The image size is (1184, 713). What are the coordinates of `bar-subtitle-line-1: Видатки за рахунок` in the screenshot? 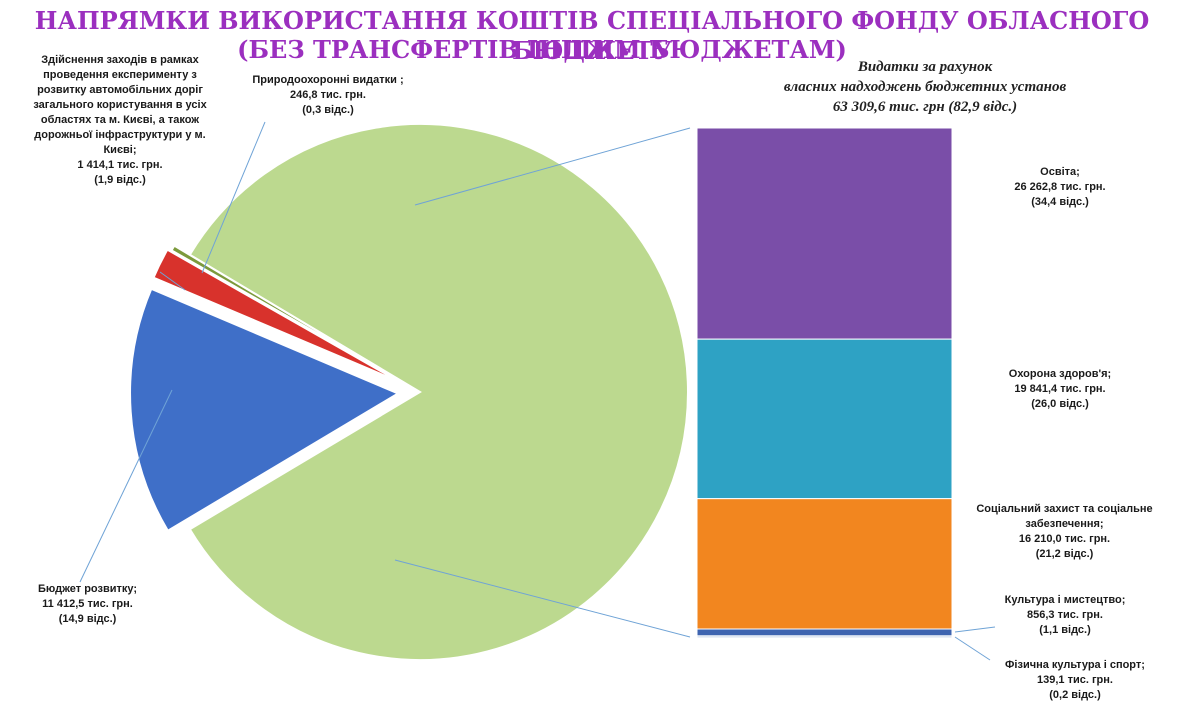 It's located at (925, 67).